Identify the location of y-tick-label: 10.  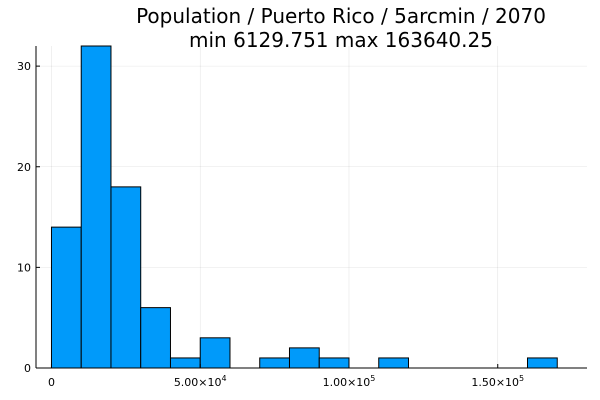
(24, 267).